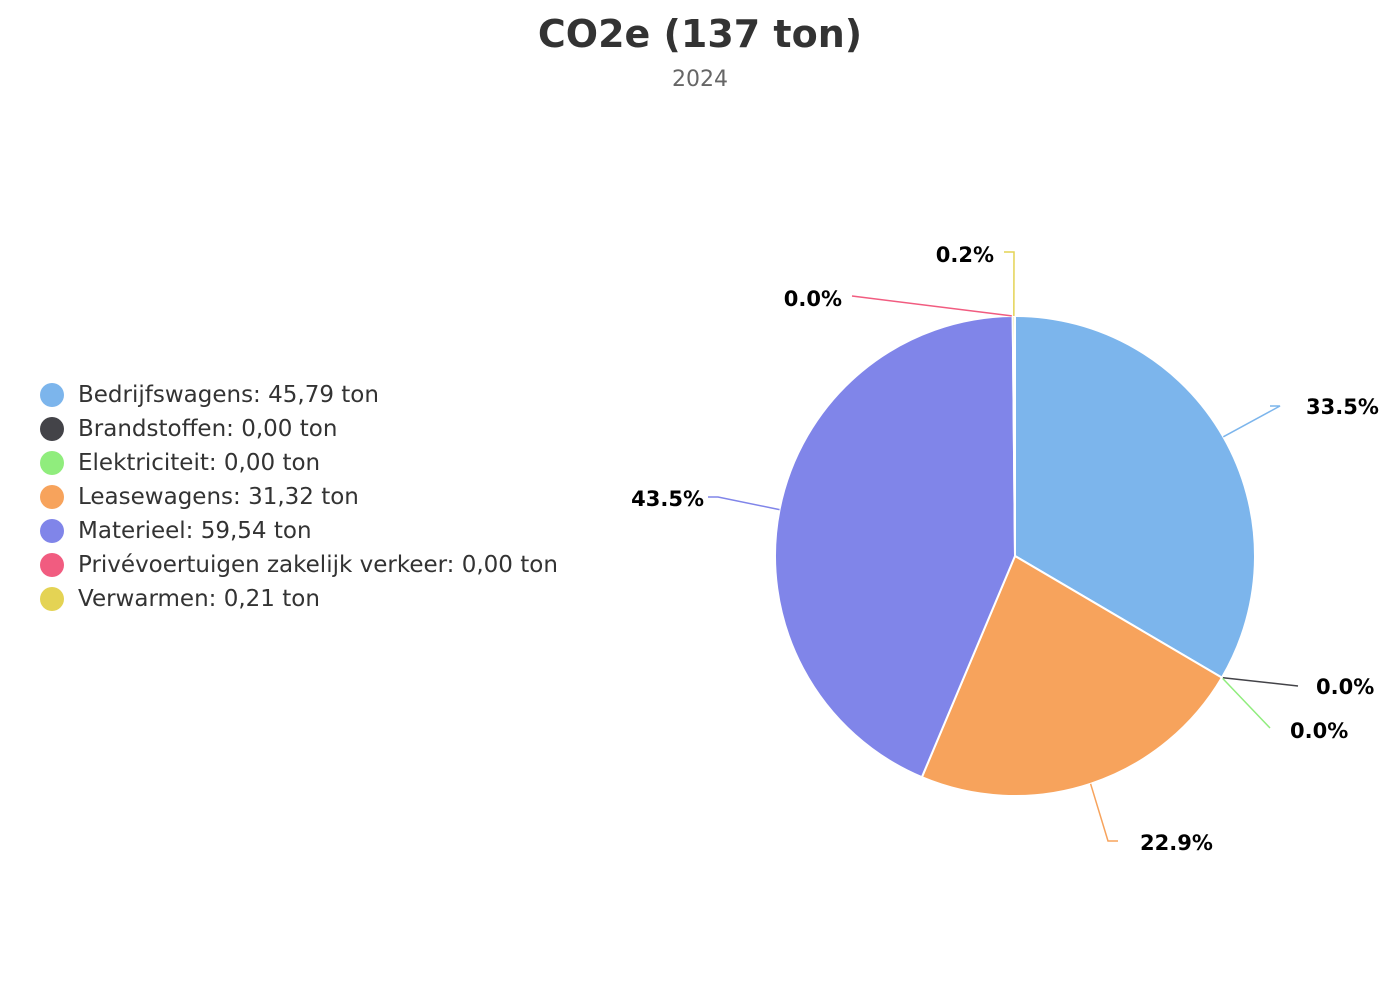 The image size is (1400, 1000). I want to click on legend-item: Materieel: 59,54 ton, so click(299, 531).